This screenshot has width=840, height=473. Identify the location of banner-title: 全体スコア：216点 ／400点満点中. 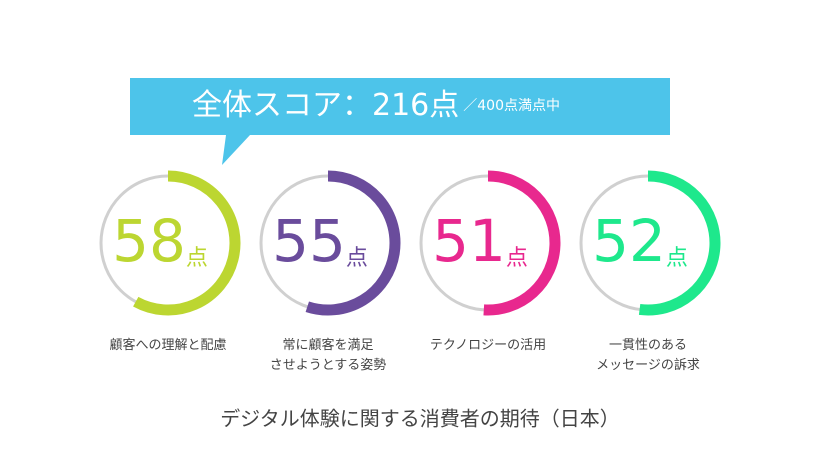
(376, 105).